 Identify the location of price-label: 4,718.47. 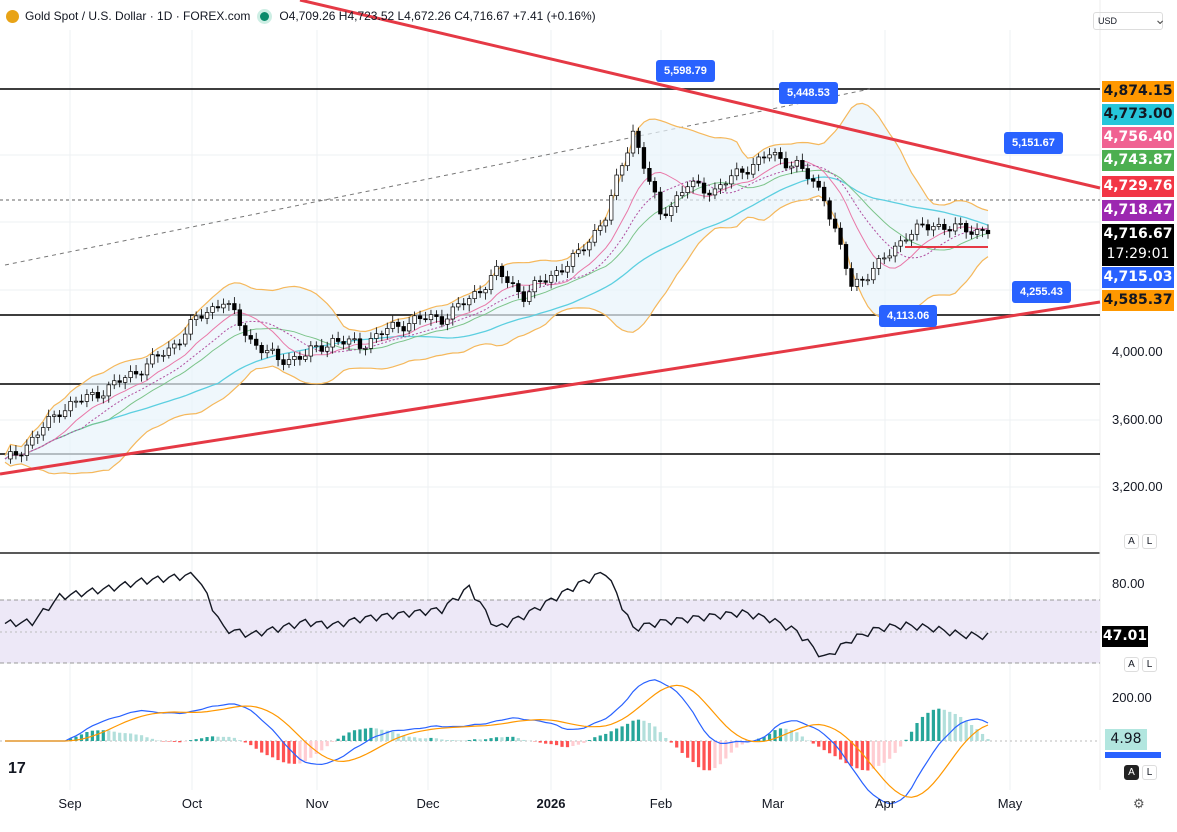
(1138, 210).